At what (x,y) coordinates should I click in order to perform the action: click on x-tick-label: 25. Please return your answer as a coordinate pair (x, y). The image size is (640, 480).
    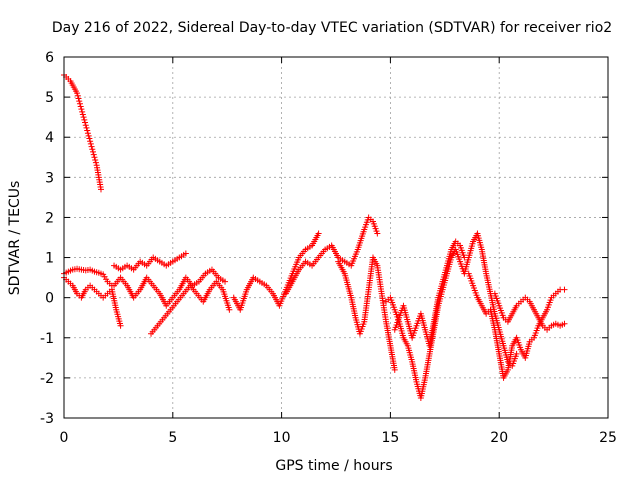
    Looking at the image, I should click on (608, 438).